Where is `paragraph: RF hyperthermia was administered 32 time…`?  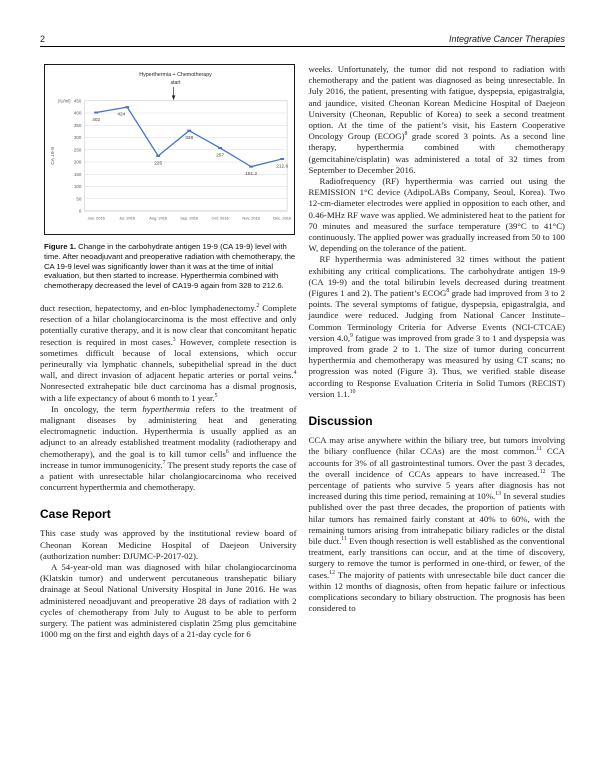
paragraph: RF hyperthermia was administered 32 time… is located at coordinates (437, 326).